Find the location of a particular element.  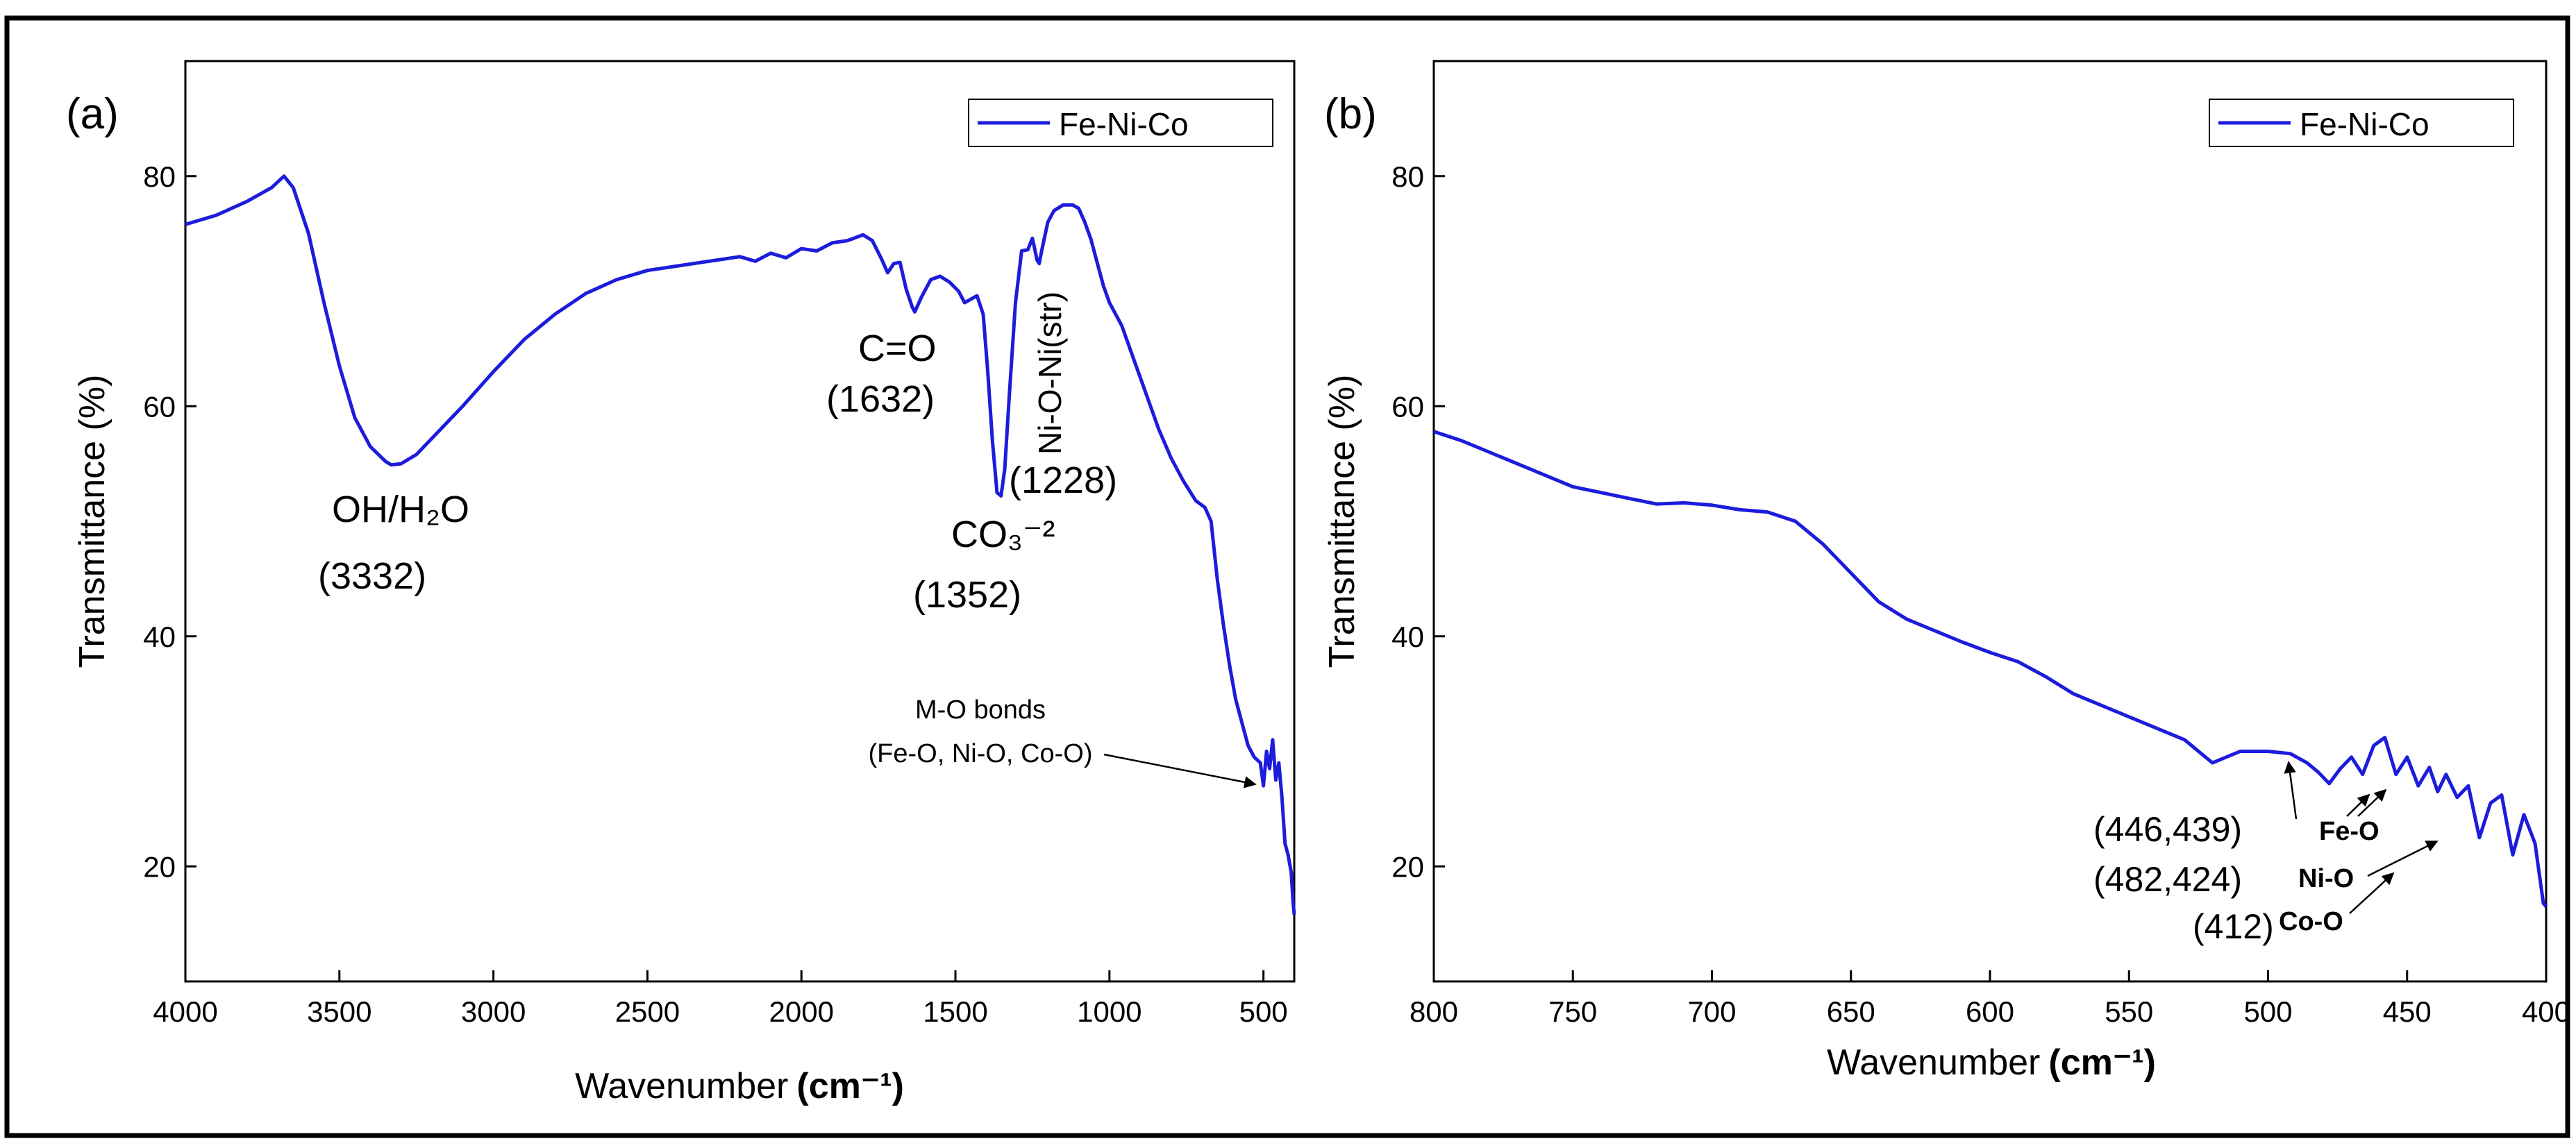

panel-a-label: (a) is located at coordinates (92, 114).